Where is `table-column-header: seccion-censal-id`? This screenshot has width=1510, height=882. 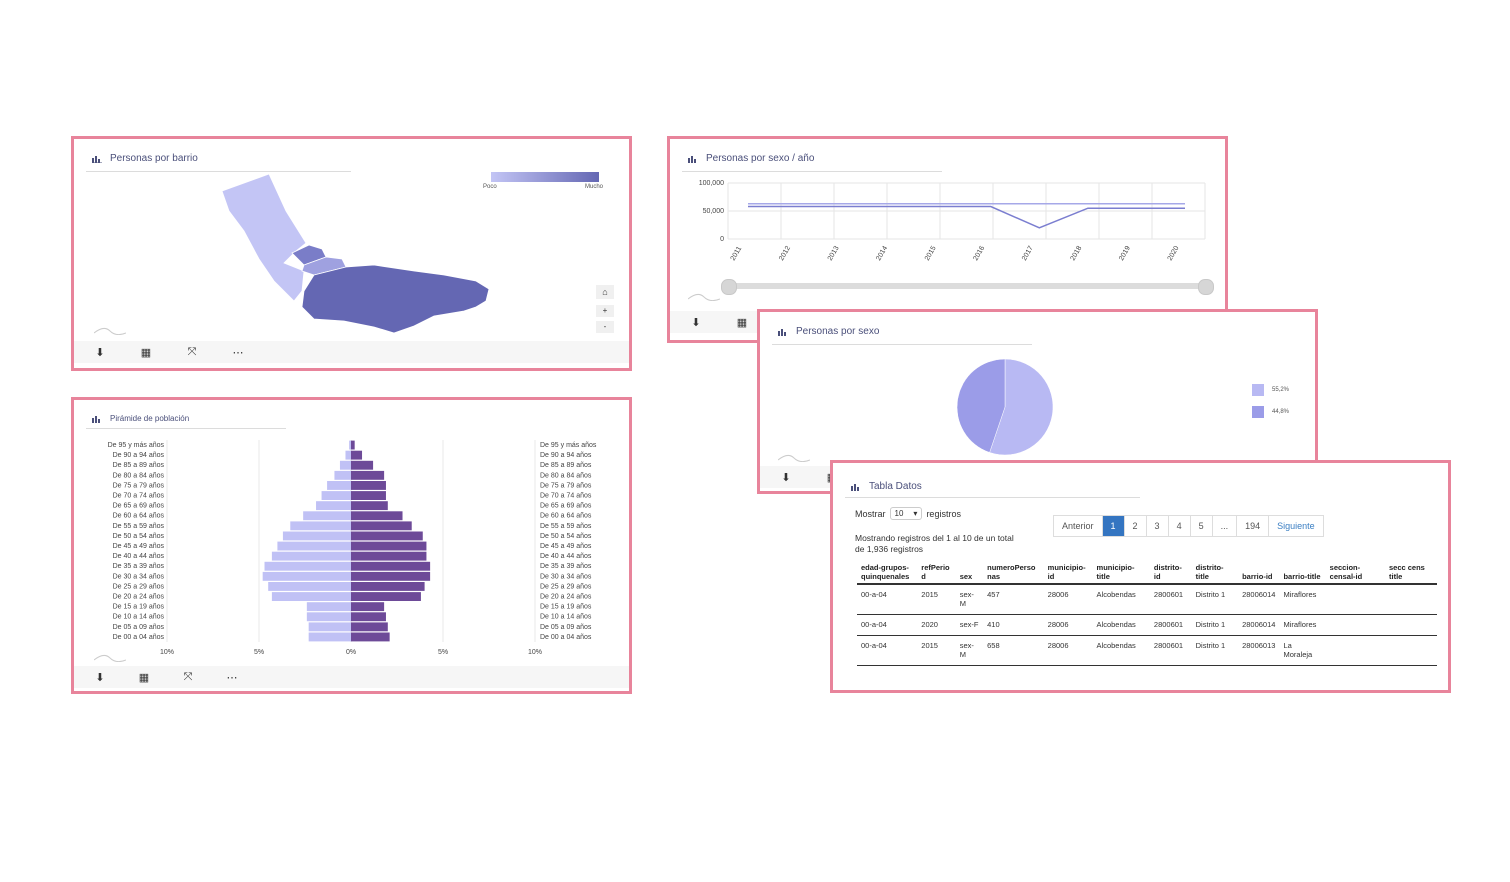 table-column-header: seccion-censal-id is located at coordinates (1355, 573).